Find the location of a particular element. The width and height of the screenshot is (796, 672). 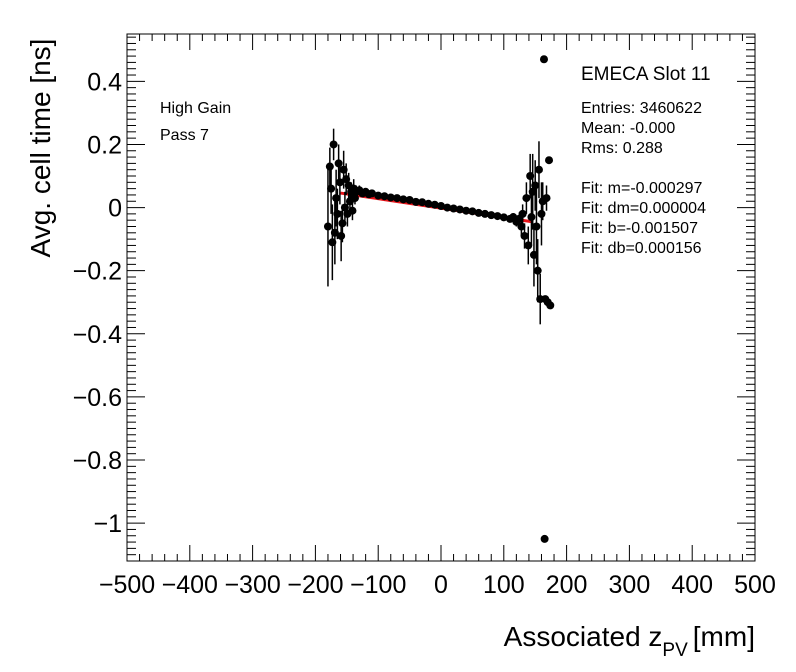

y-tick-label: −1 is located at coordinates (107, 524).